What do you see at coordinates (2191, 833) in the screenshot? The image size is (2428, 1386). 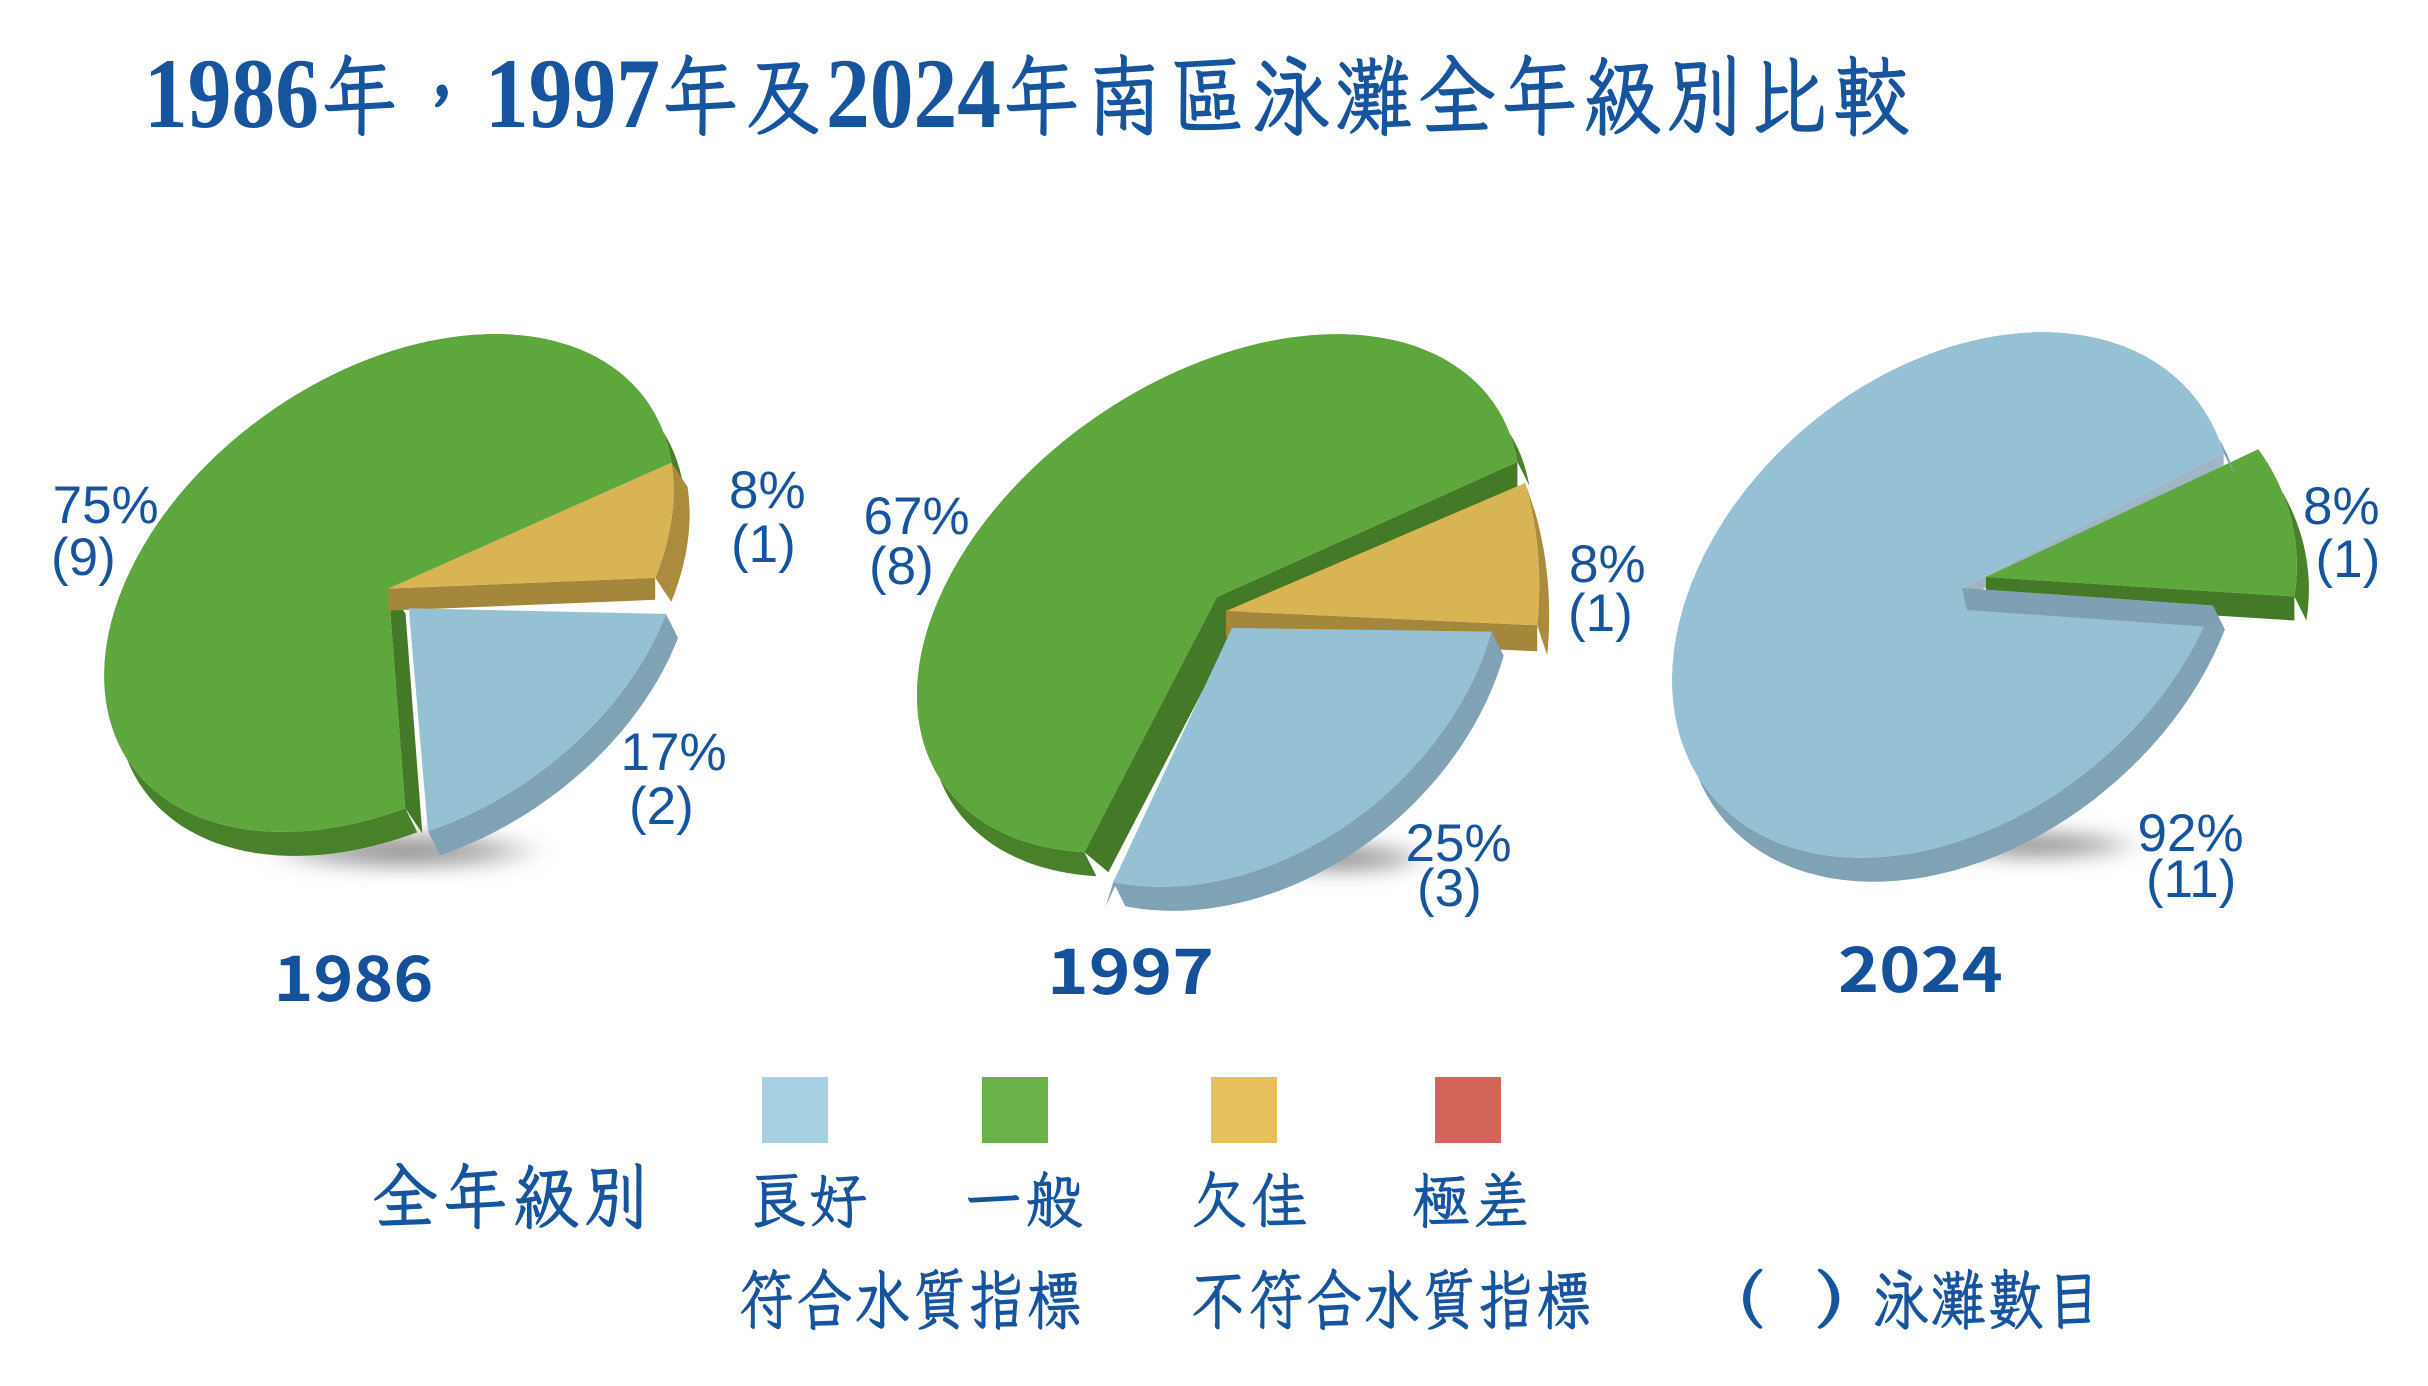 I see `svg-text: 92%` at bounding box center [2191, 833].